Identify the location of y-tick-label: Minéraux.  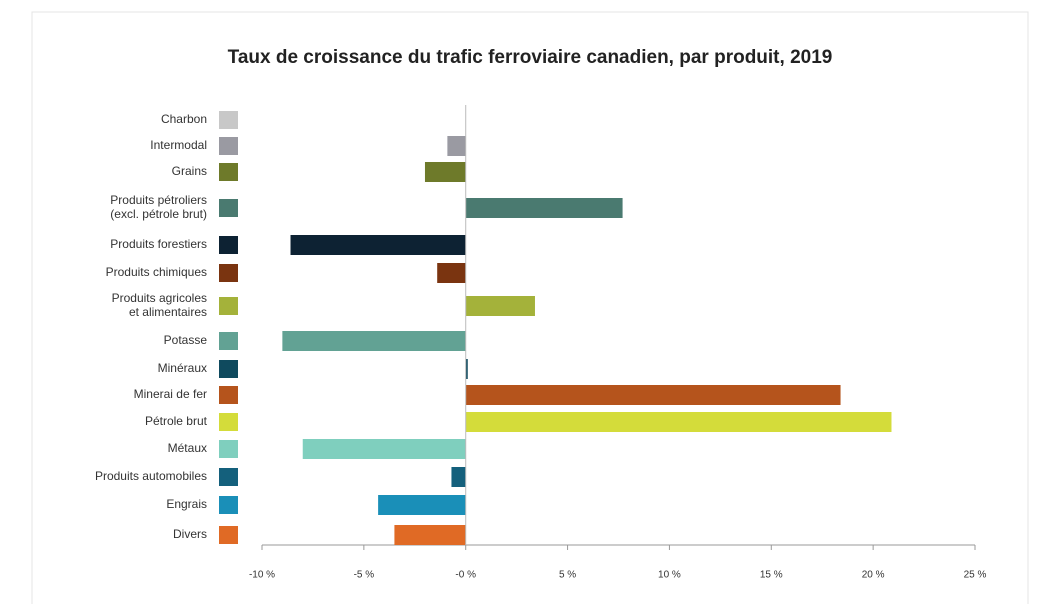
(182, 368).